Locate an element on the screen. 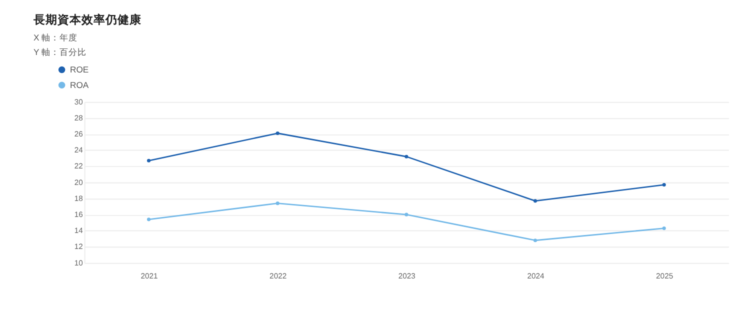  y-tick-label: 22 is located at coordinates (78, 166).